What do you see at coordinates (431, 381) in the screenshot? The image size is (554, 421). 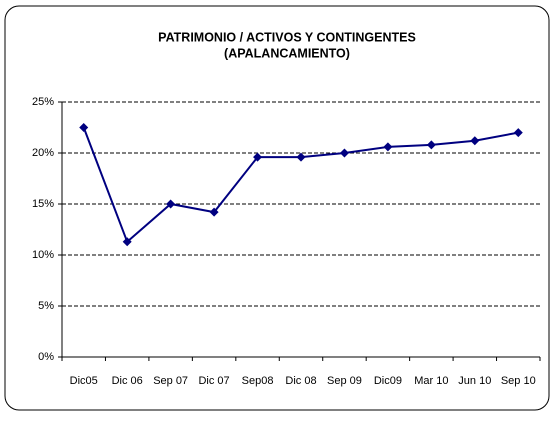 I see `x-tick-label: Mar 10` at bounding box center [431, 381].